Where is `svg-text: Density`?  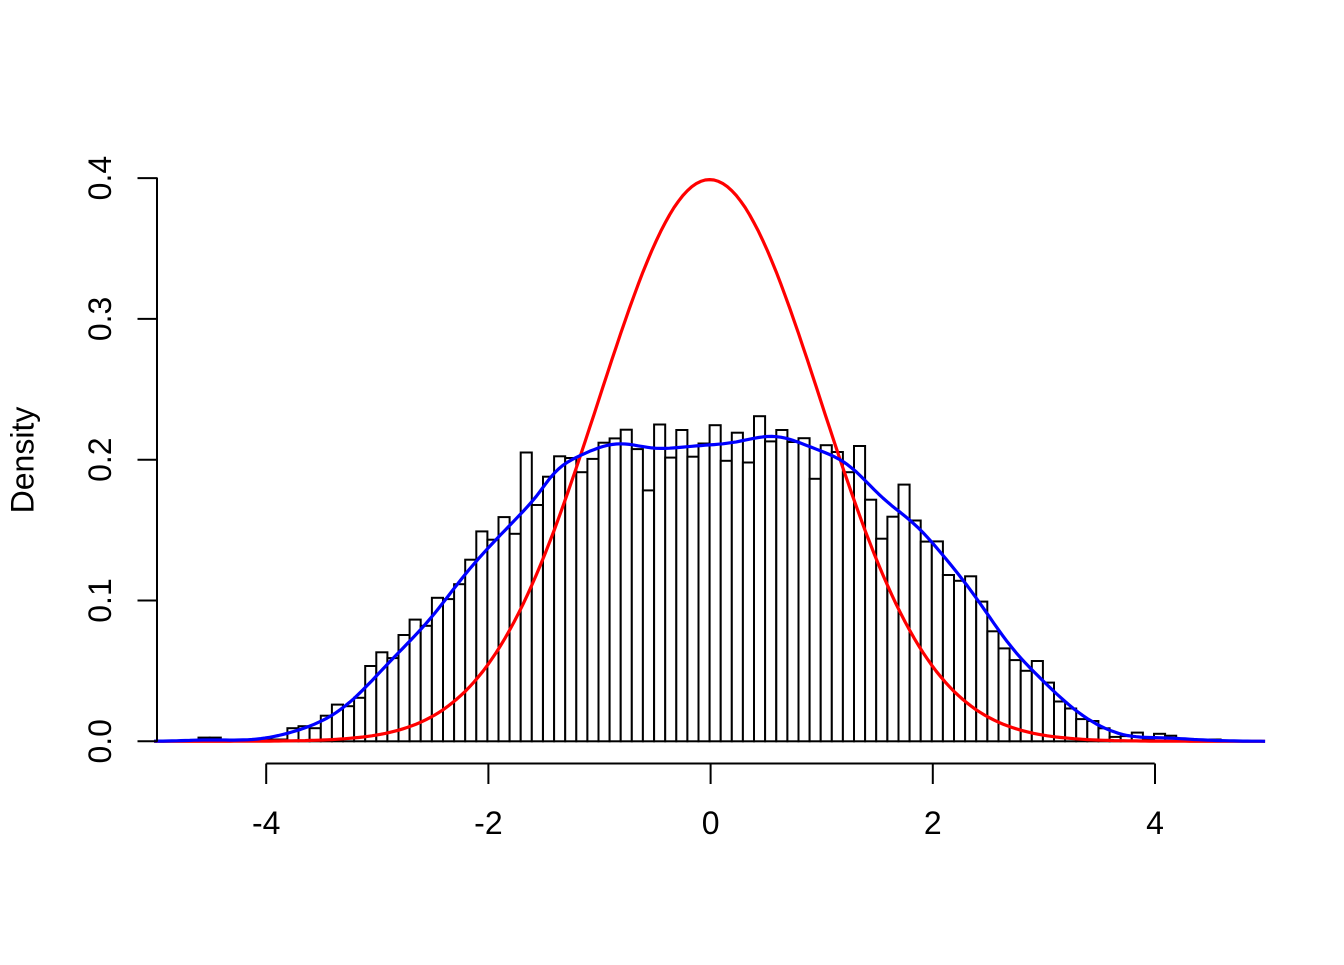 svg-text: Density is located at coordinates (23, 460).